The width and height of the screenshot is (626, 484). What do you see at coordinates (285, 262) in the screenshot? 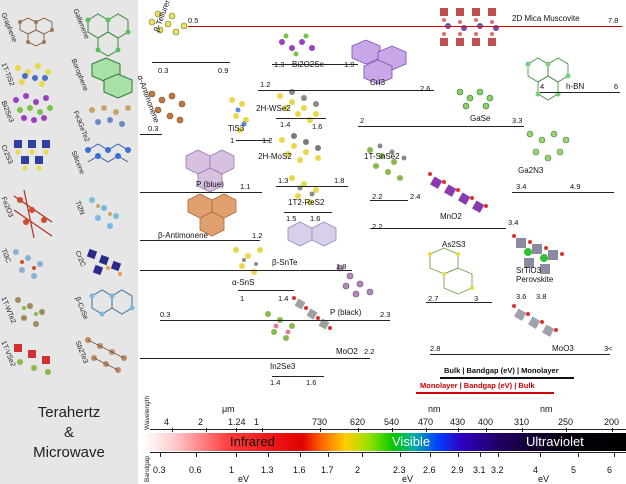
I see `label-beta-snte: β-SnTe` at bounding box center [285, 262].